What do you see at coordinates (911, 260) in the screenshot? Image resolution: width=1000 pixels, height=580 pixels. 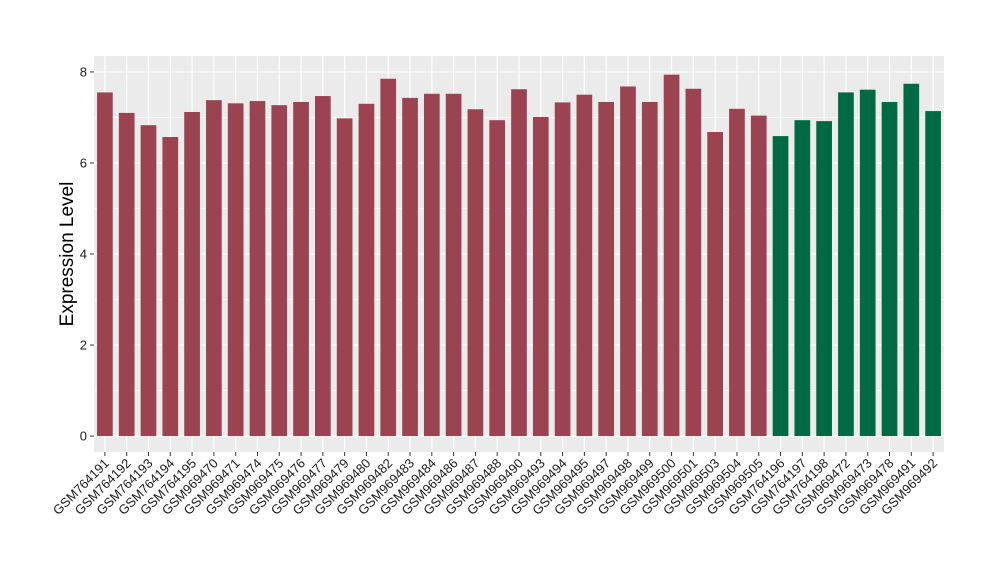 I see `bar-GSM969491` at bounding box center [911, 260].